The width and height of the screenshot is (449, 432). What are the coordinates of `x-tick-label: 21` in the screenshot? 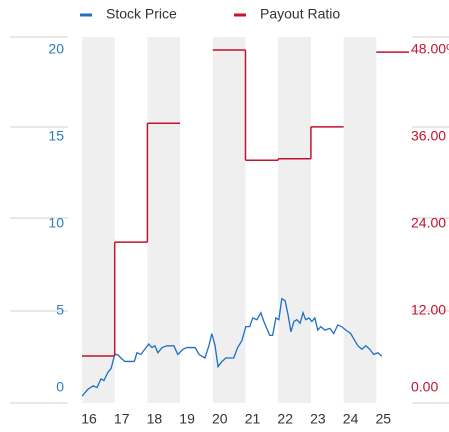 It's located at (253, 419).